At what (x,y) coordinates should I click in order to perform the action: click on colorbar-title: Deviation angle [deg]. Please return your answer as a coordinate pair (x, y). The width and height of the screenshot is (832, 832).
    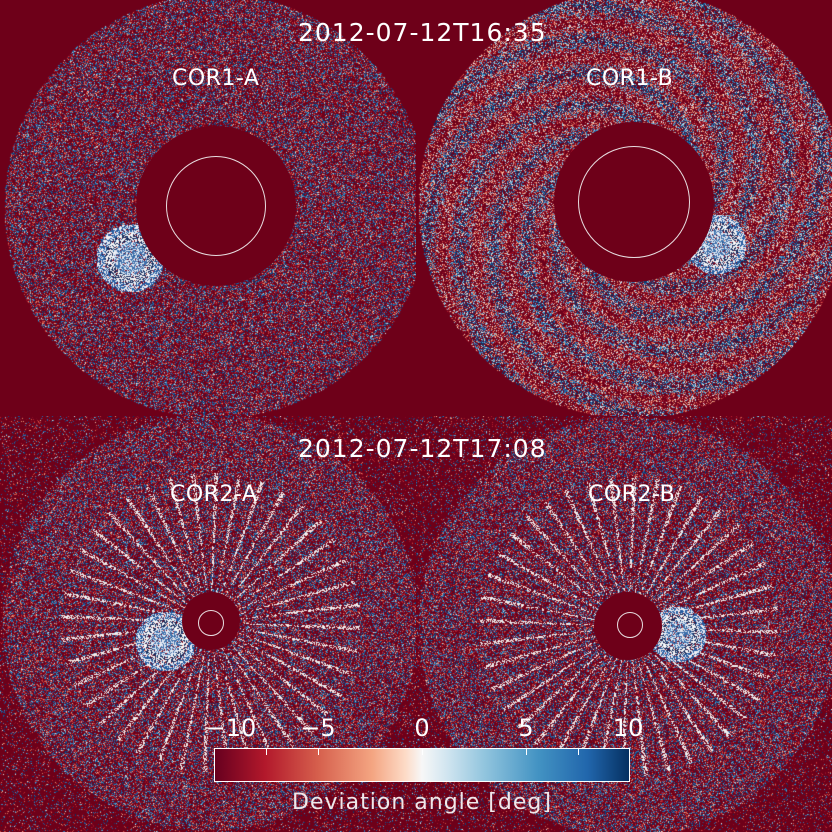
    Looking at the image, I should click on (422, 802).